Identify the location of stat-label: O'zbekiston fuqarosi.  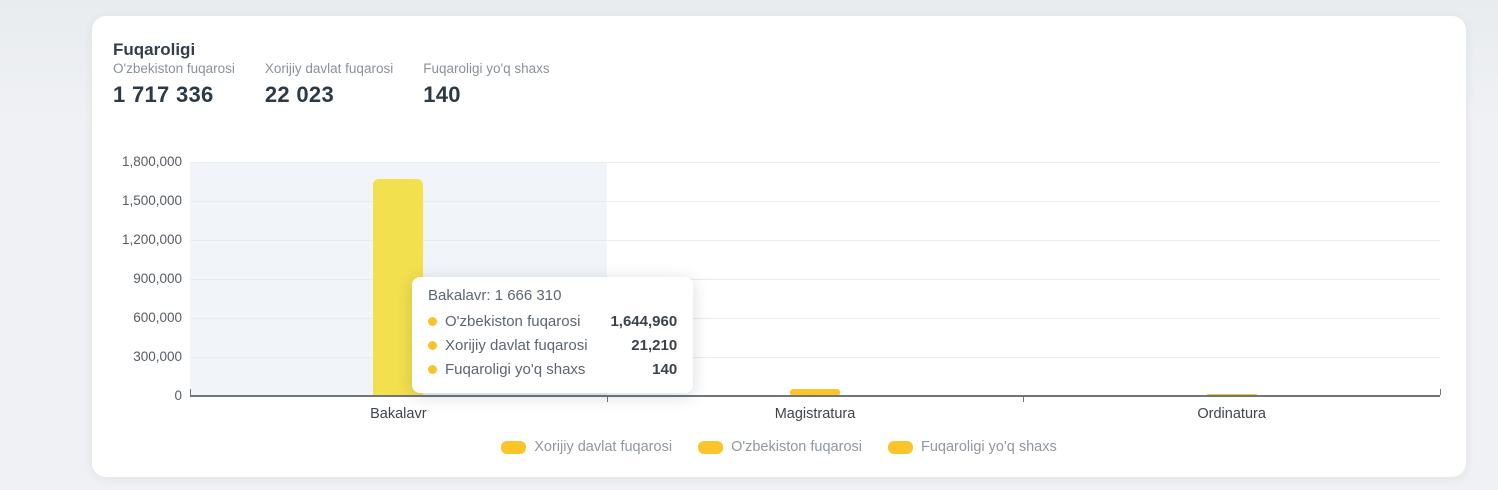
(174, 68).